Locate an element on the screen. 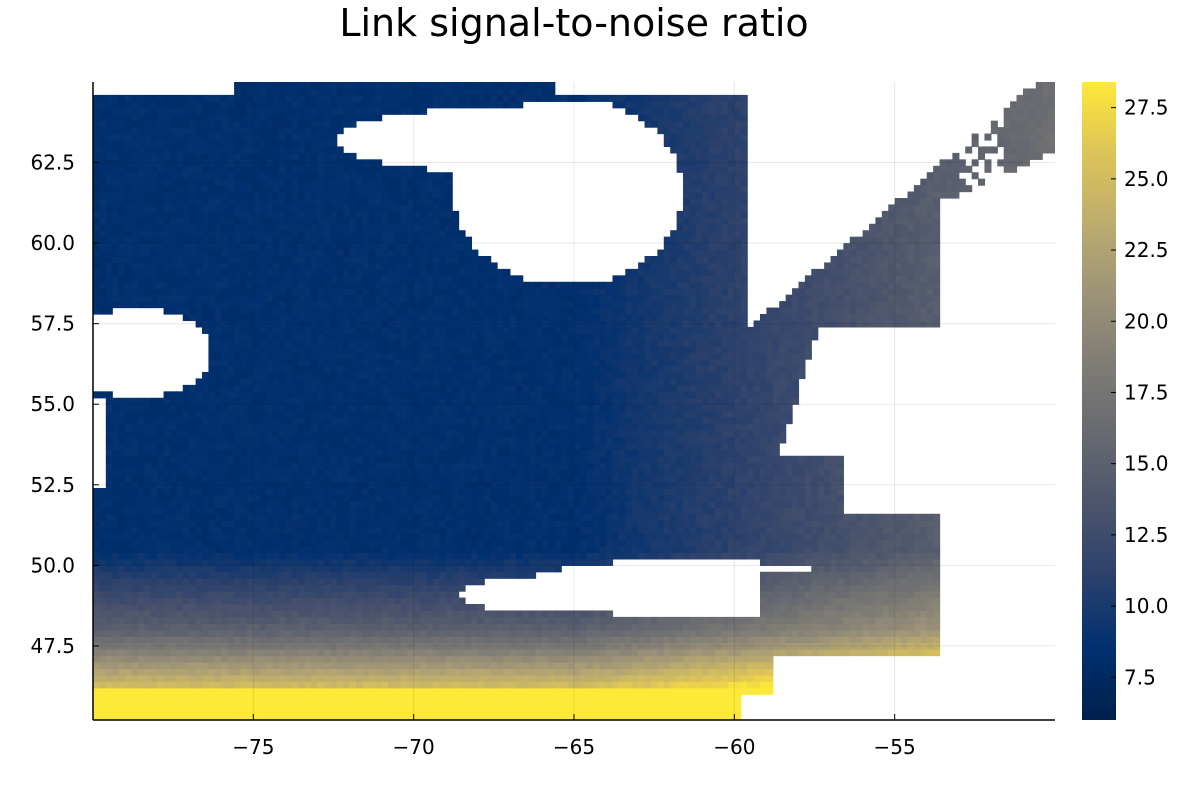 The height and width of the screenshot is (800, 1200). x-tick-label: −55 is located at coordinates (895, 747).